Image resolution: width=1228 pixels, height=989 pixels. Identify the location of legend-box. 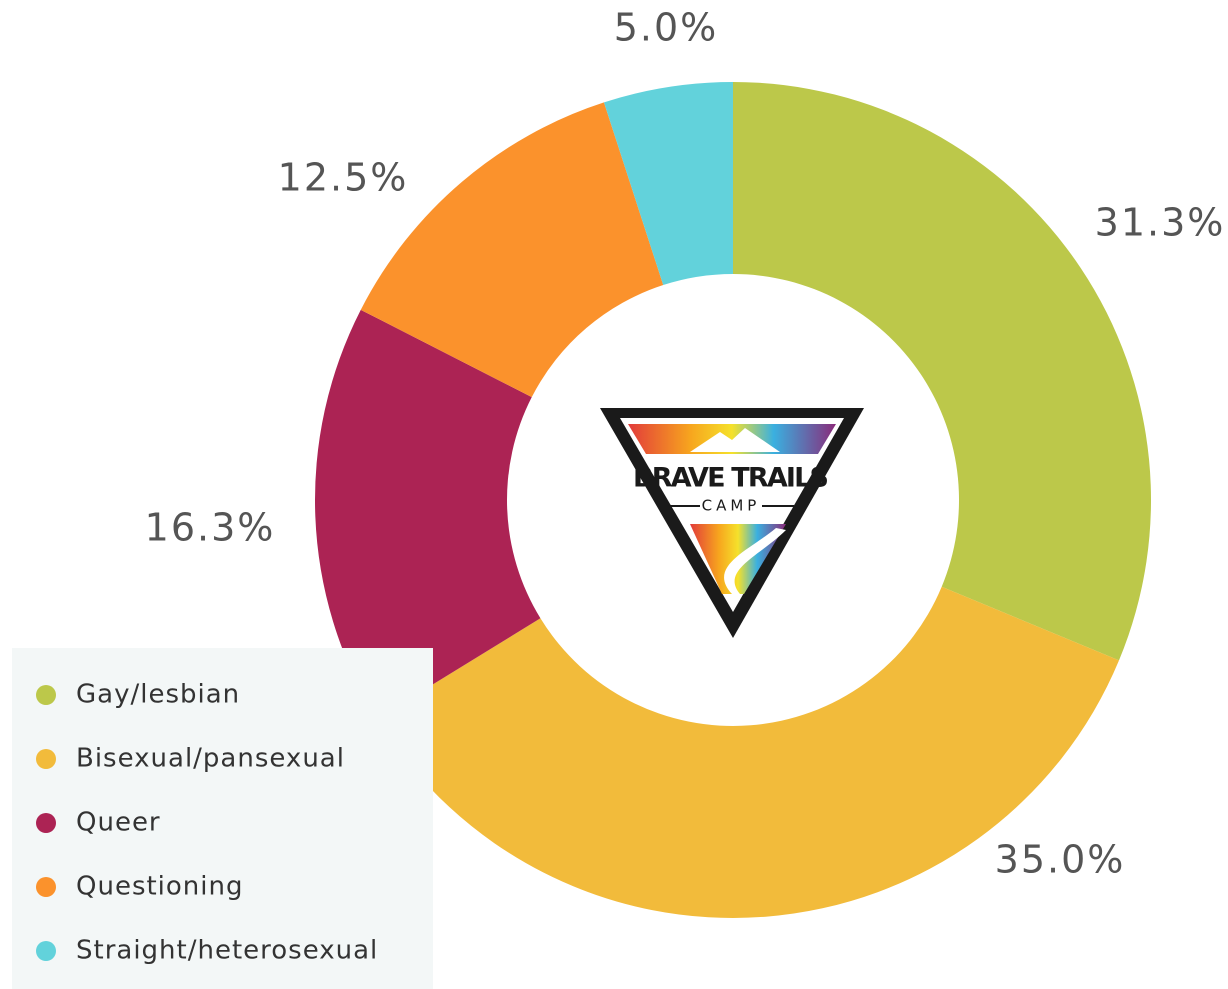
(222, 818).